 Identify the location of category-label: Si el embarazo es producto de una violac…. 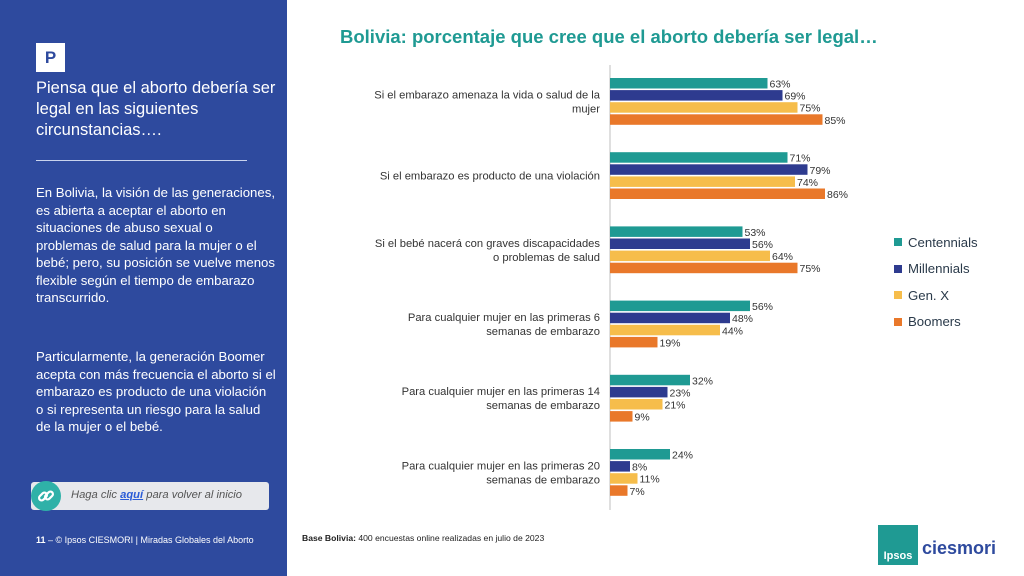
(490, 177).